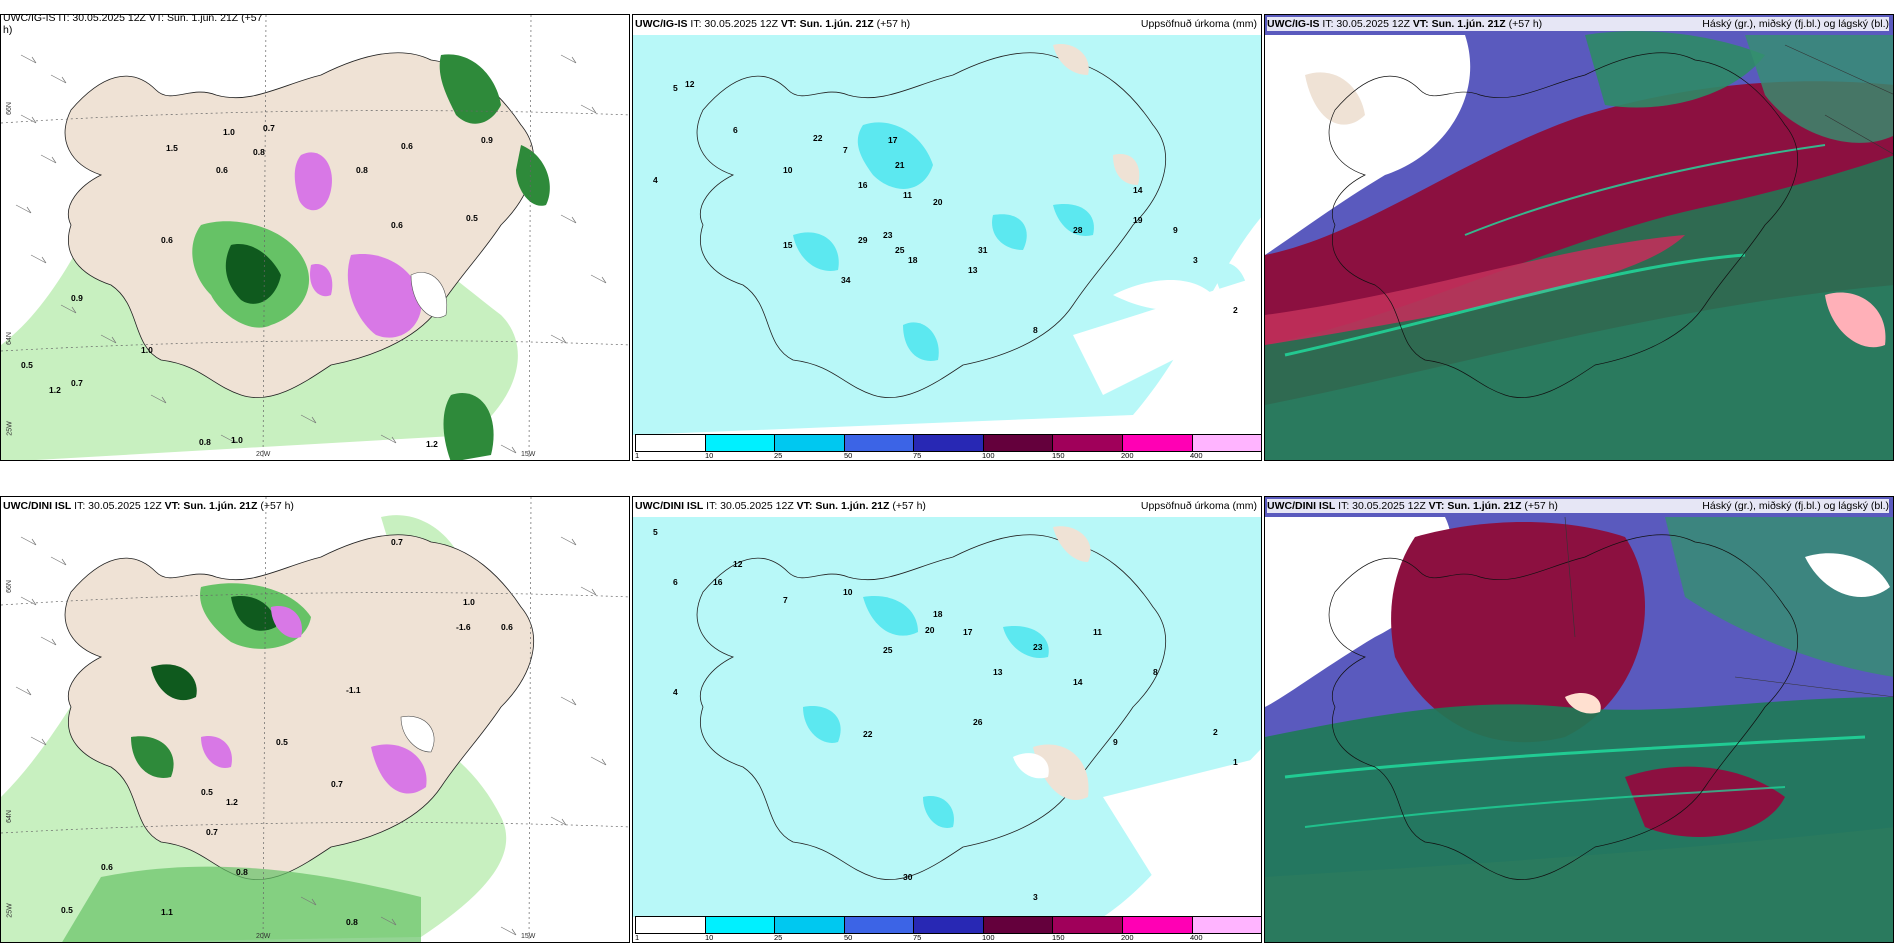 The width and height of the screenshot is (1900, 950). Describe the element at coordinates (463, 627) in the screenshot. I see `precip-label: -1.6` at that location.